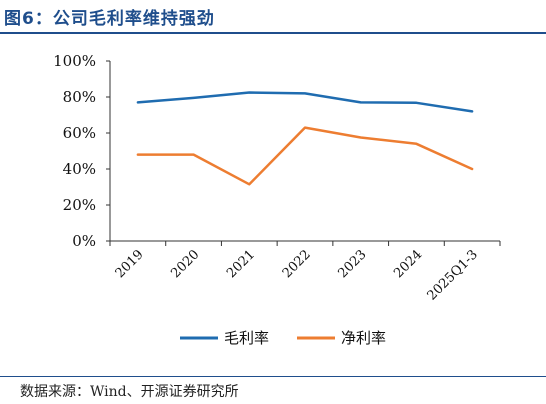 The image size is (546, 404). I want to click on title-rule, so click(273, 33).